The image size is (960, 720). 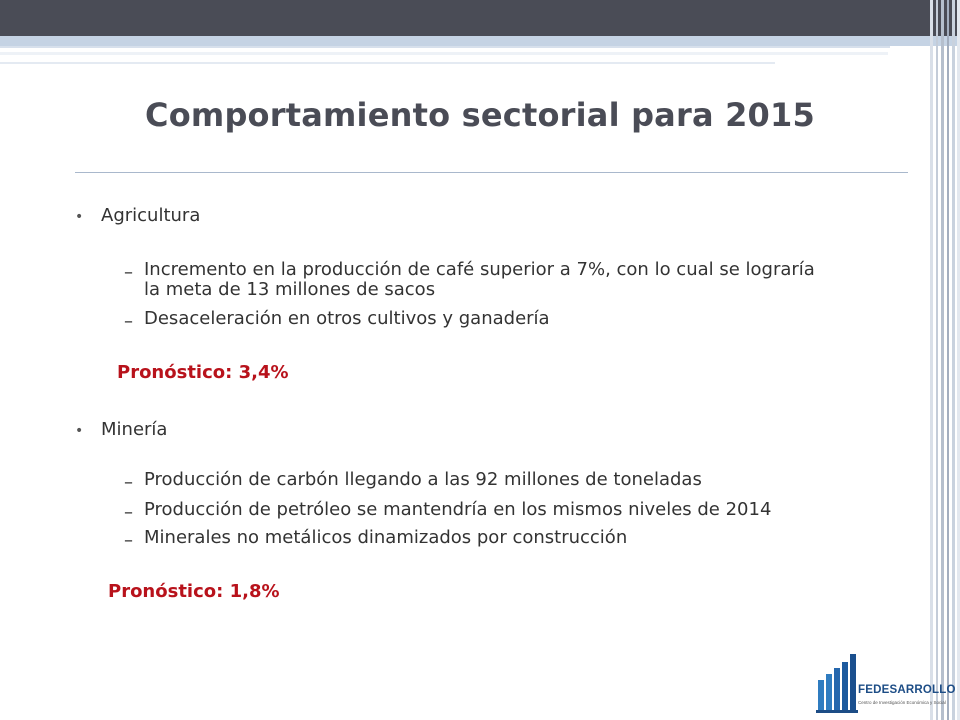 I want to click on title-divider, so click(x=491, y=172).